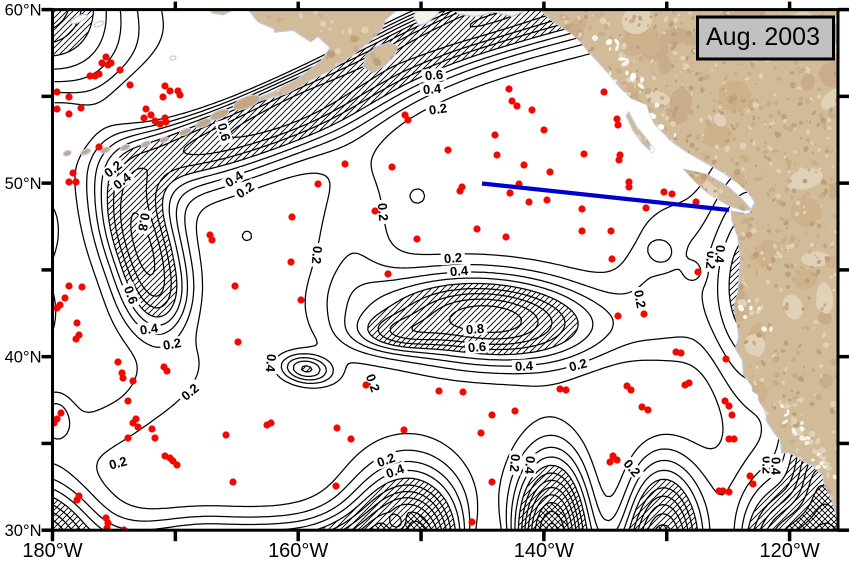 The width and height of the screenshot is (849, 568). What do you see at coordinates (544, 551) in the screenshot?
I see `svg-text: 140°W` at bounding box center [544, 551].